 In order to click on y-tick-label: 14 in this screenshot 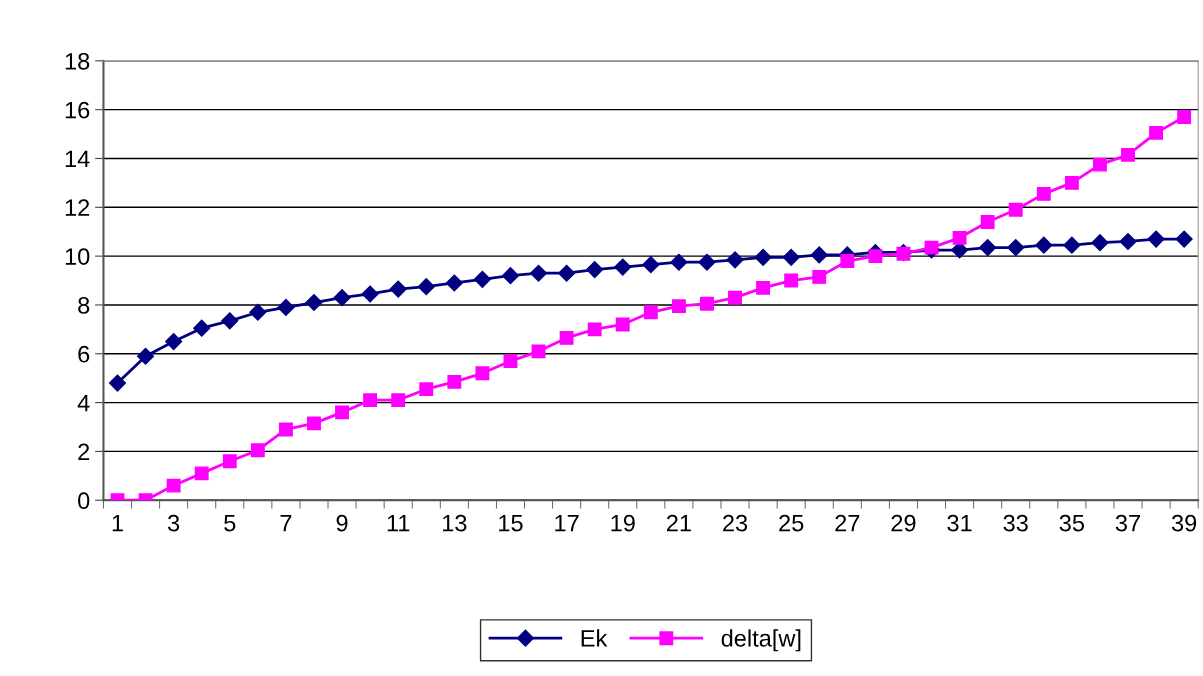, I will do `click(77, 159)`.